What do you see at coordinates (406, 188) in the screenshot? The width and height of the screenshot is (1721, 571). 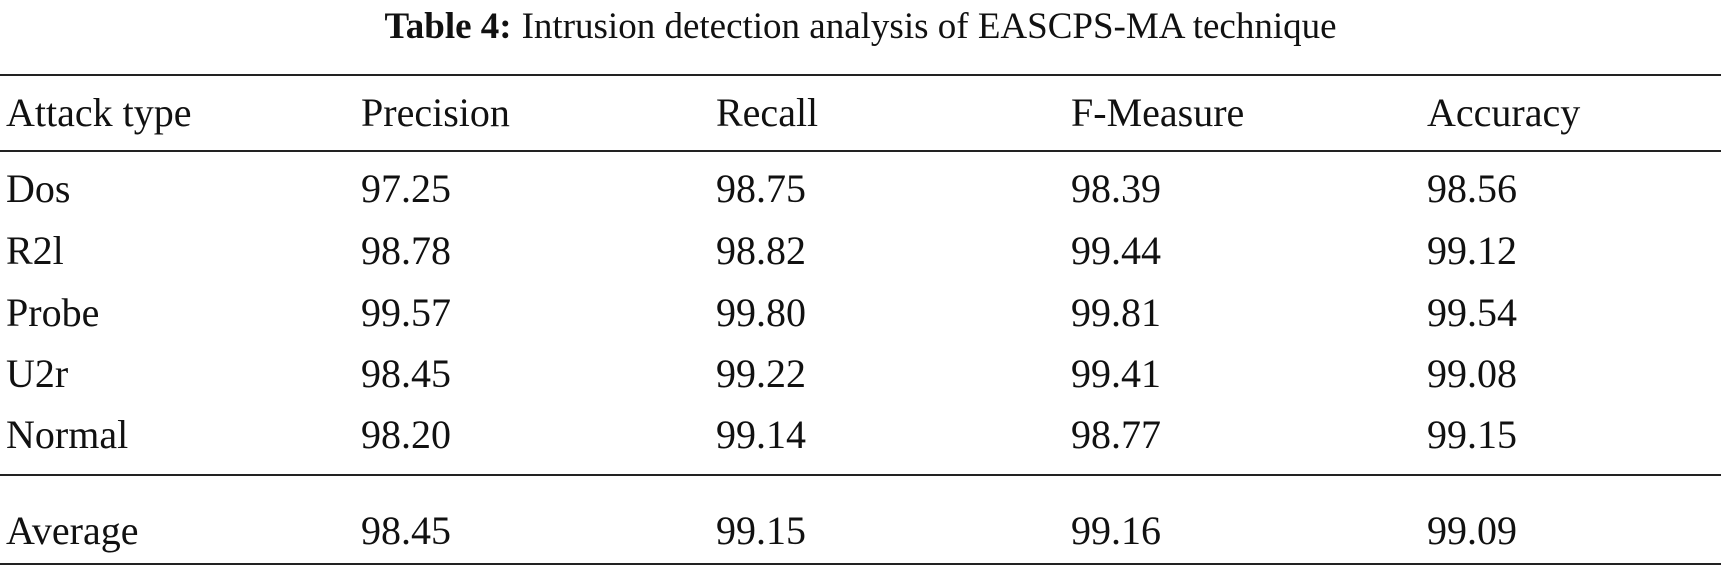 I see `data-cell: 97.25` at bounding box center [406, 188].